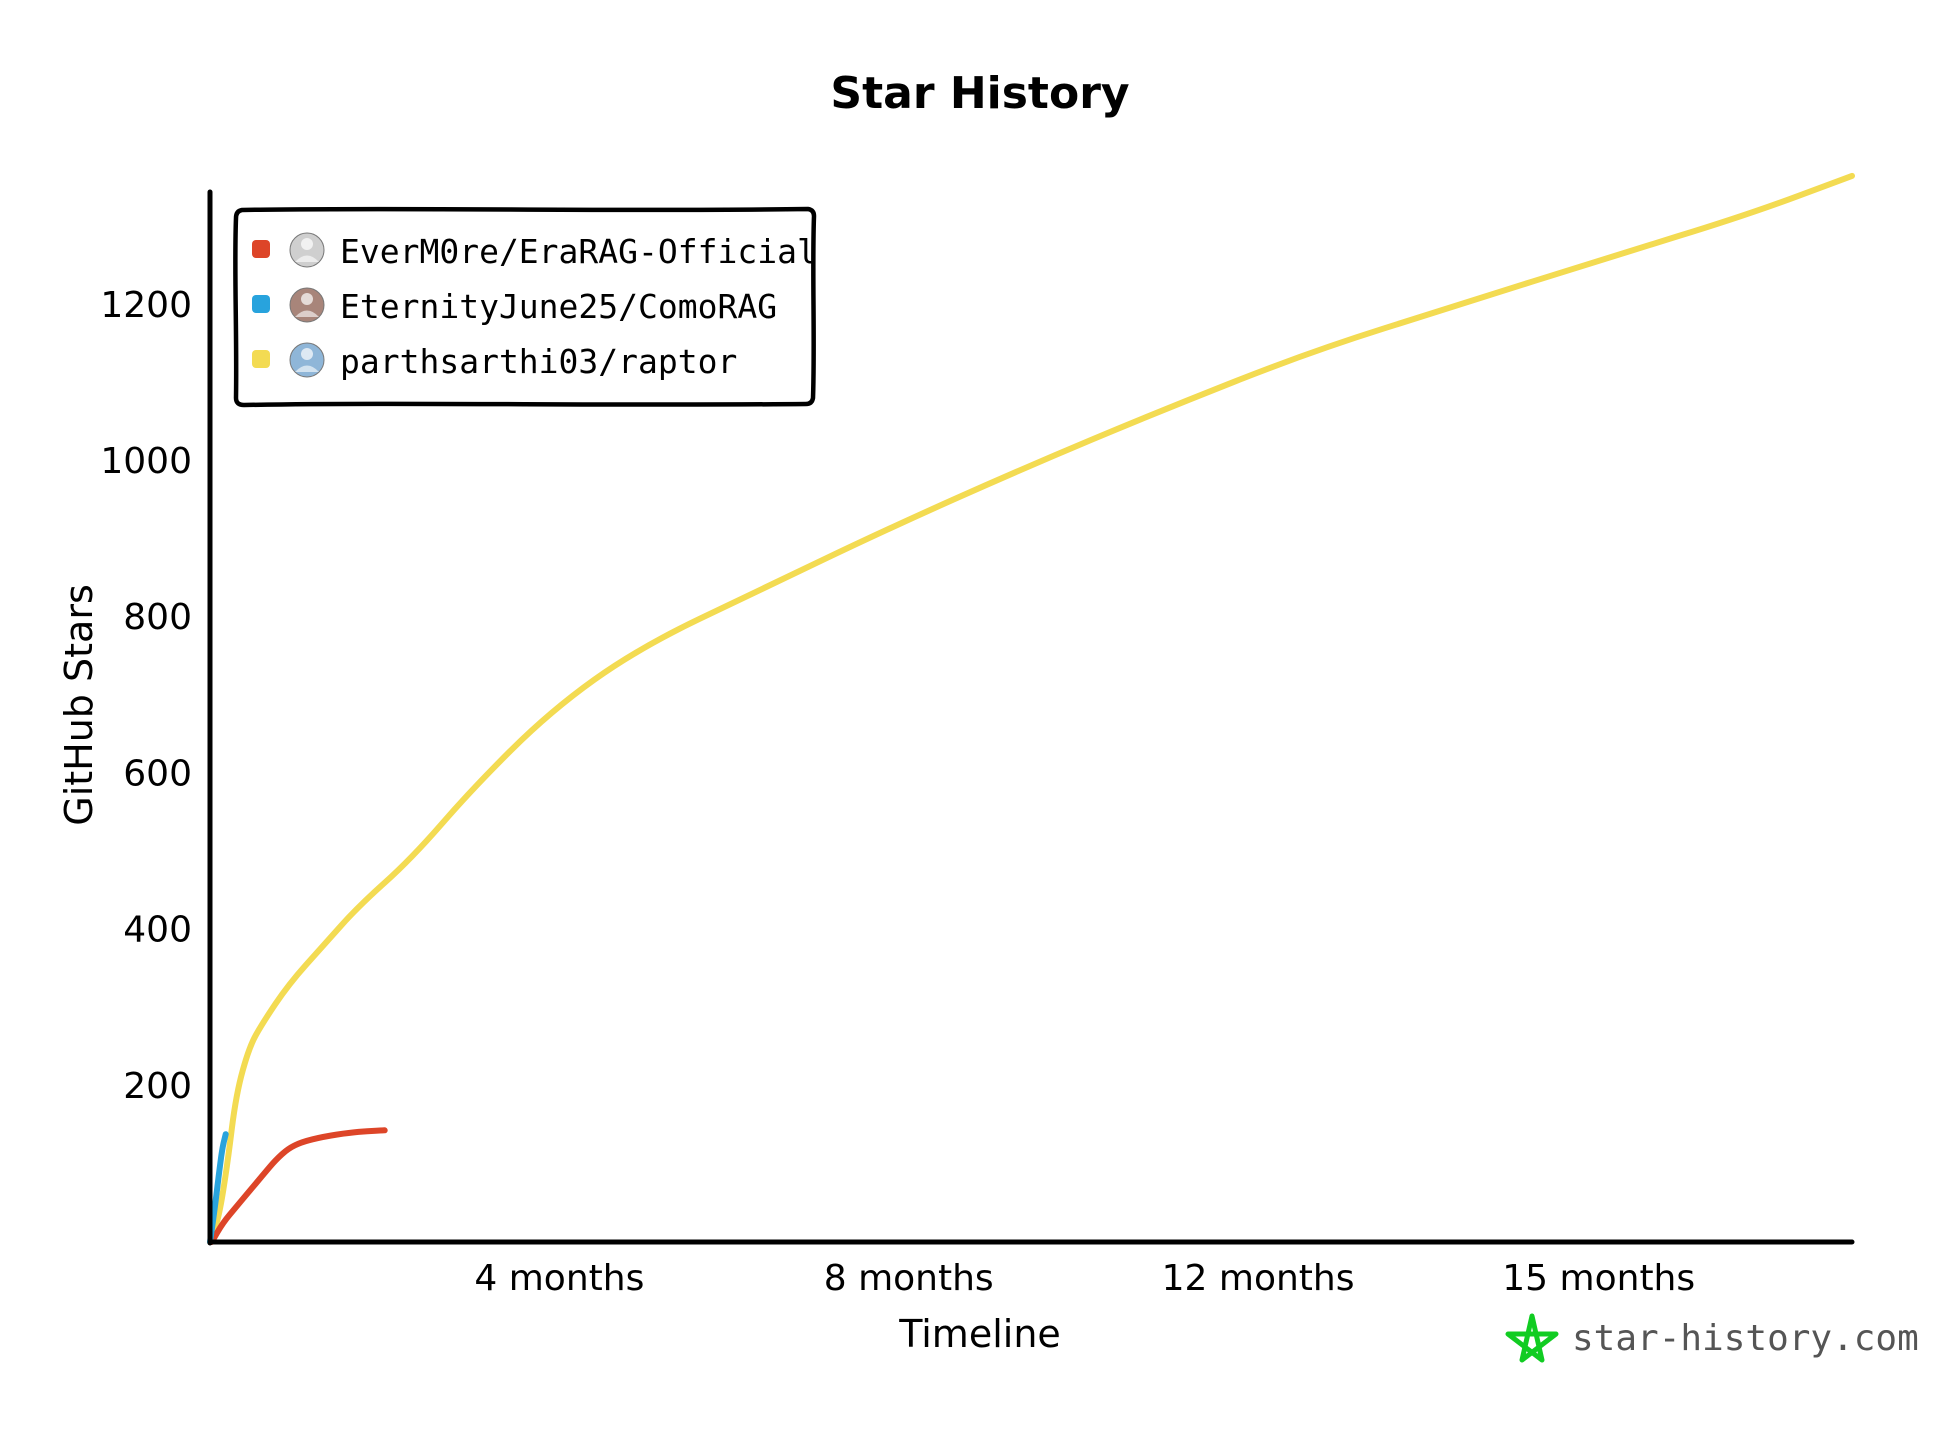  I want to click on y-tick-label: 1000, so click(146, 461).